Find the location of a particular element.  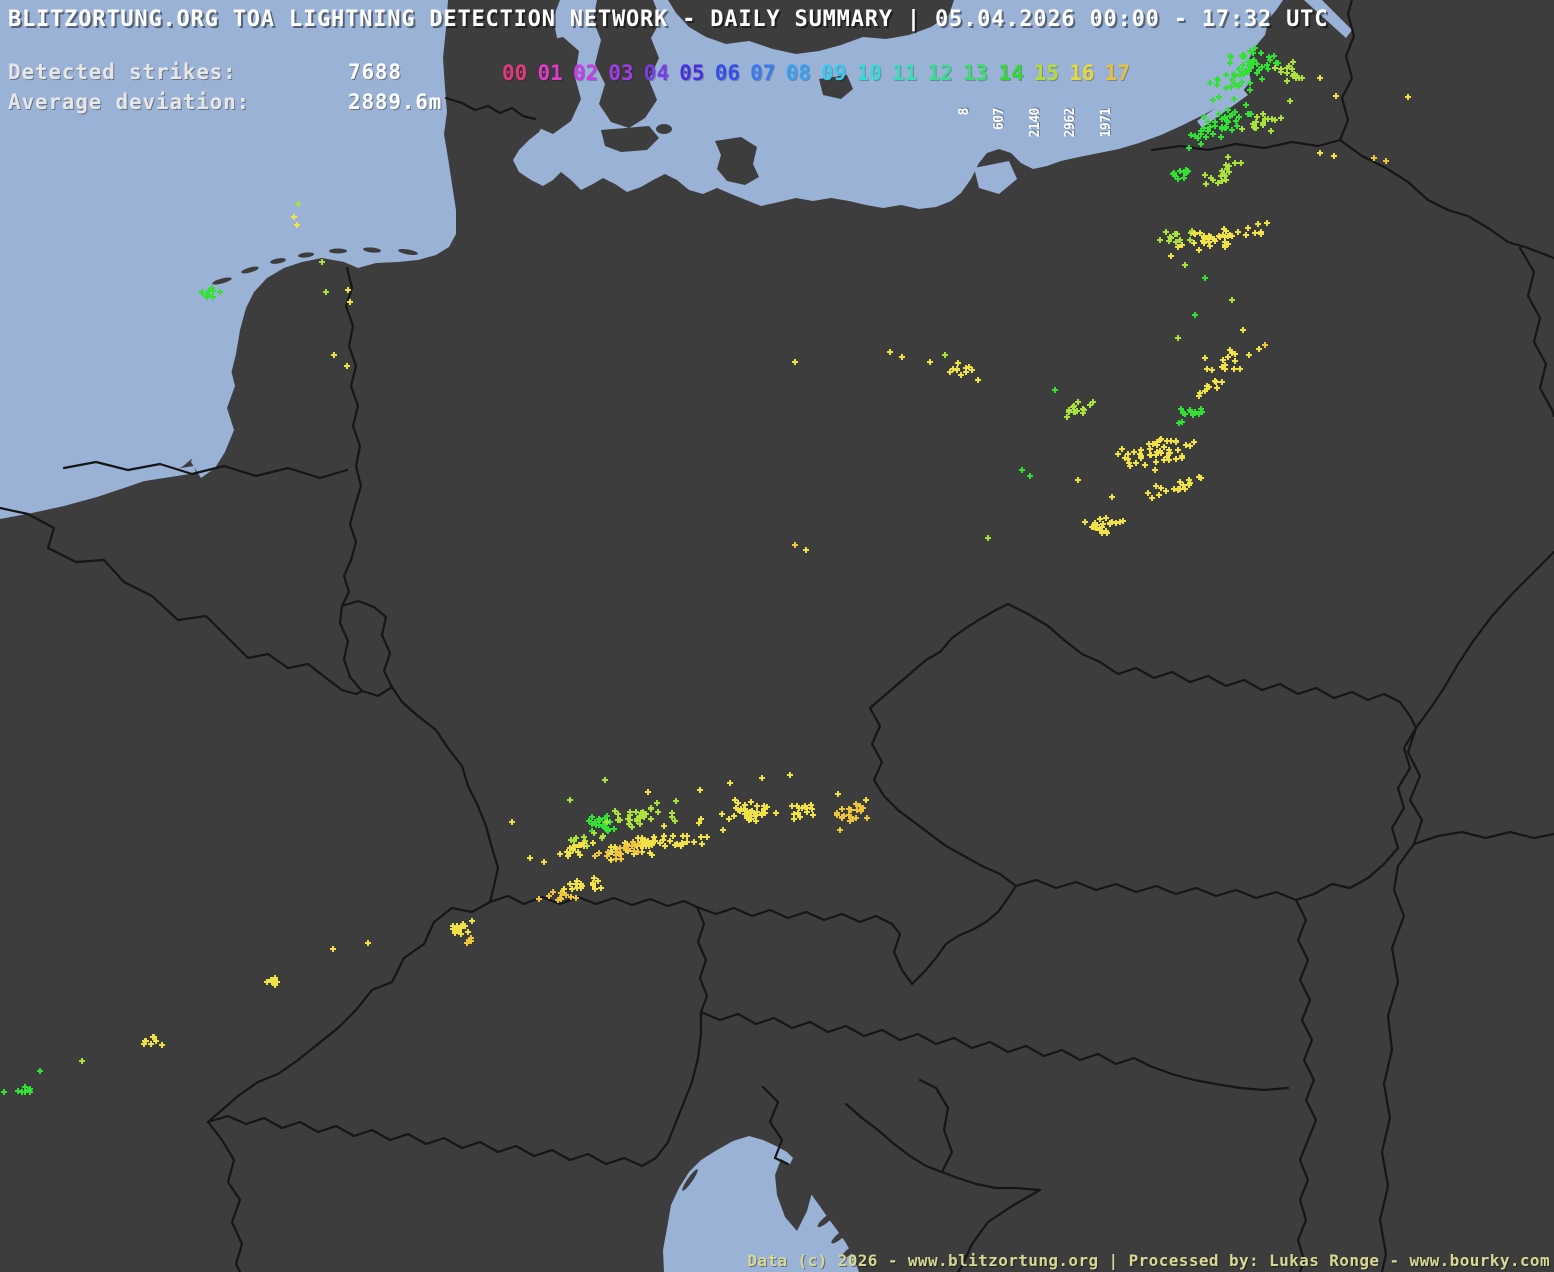

hour-14-count: 607 is located at coordinates (1000, 119).